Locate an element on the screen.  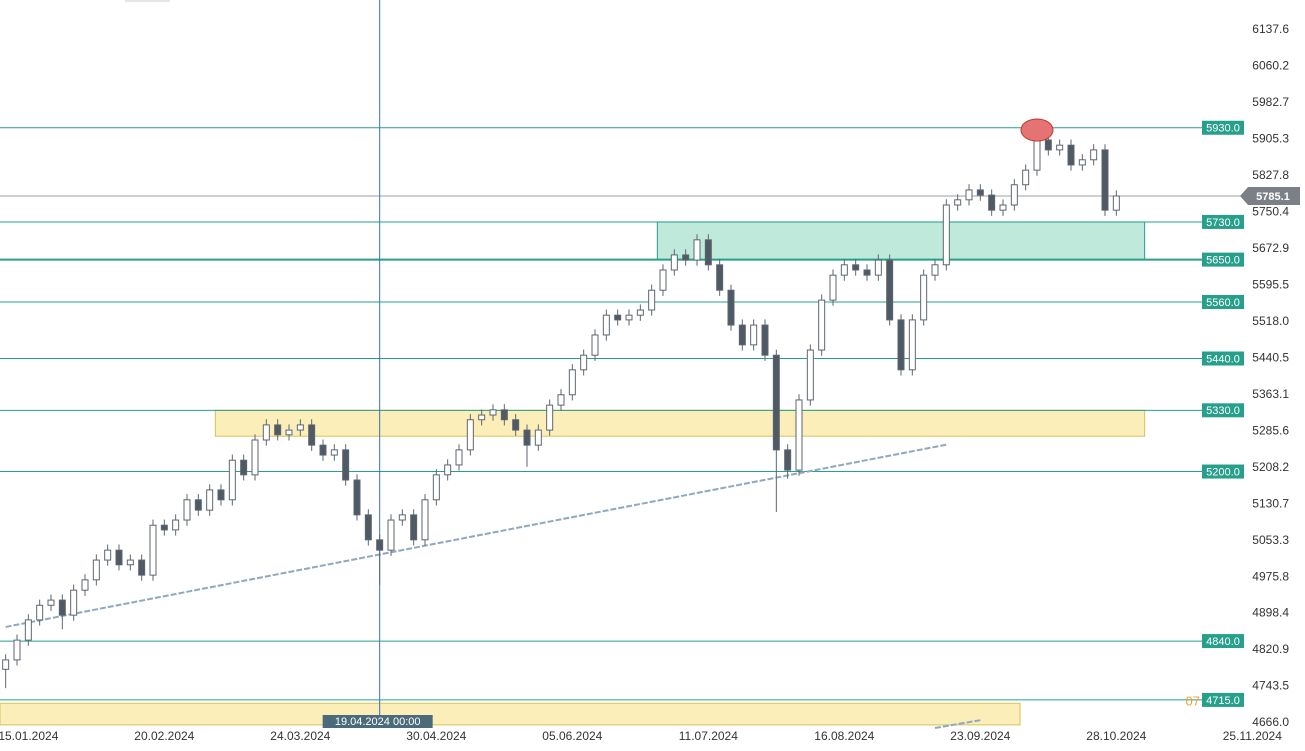
y-tick-label: 5595.5 is located at coordinates (1270, 284).